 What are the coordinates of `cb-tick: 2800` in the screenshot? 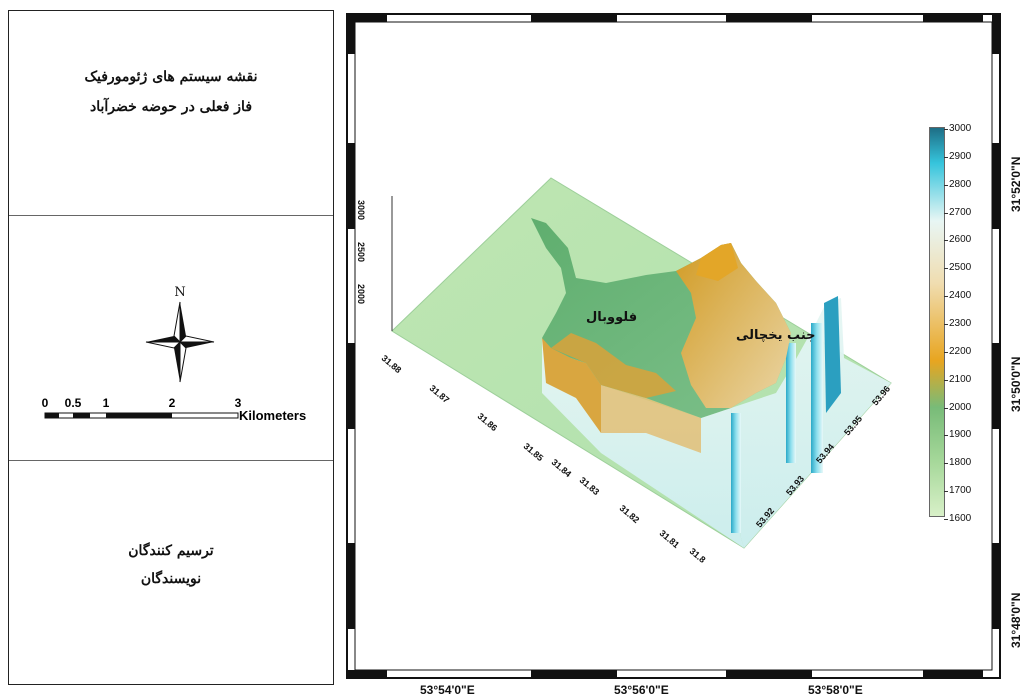 It's located at (957, 184).